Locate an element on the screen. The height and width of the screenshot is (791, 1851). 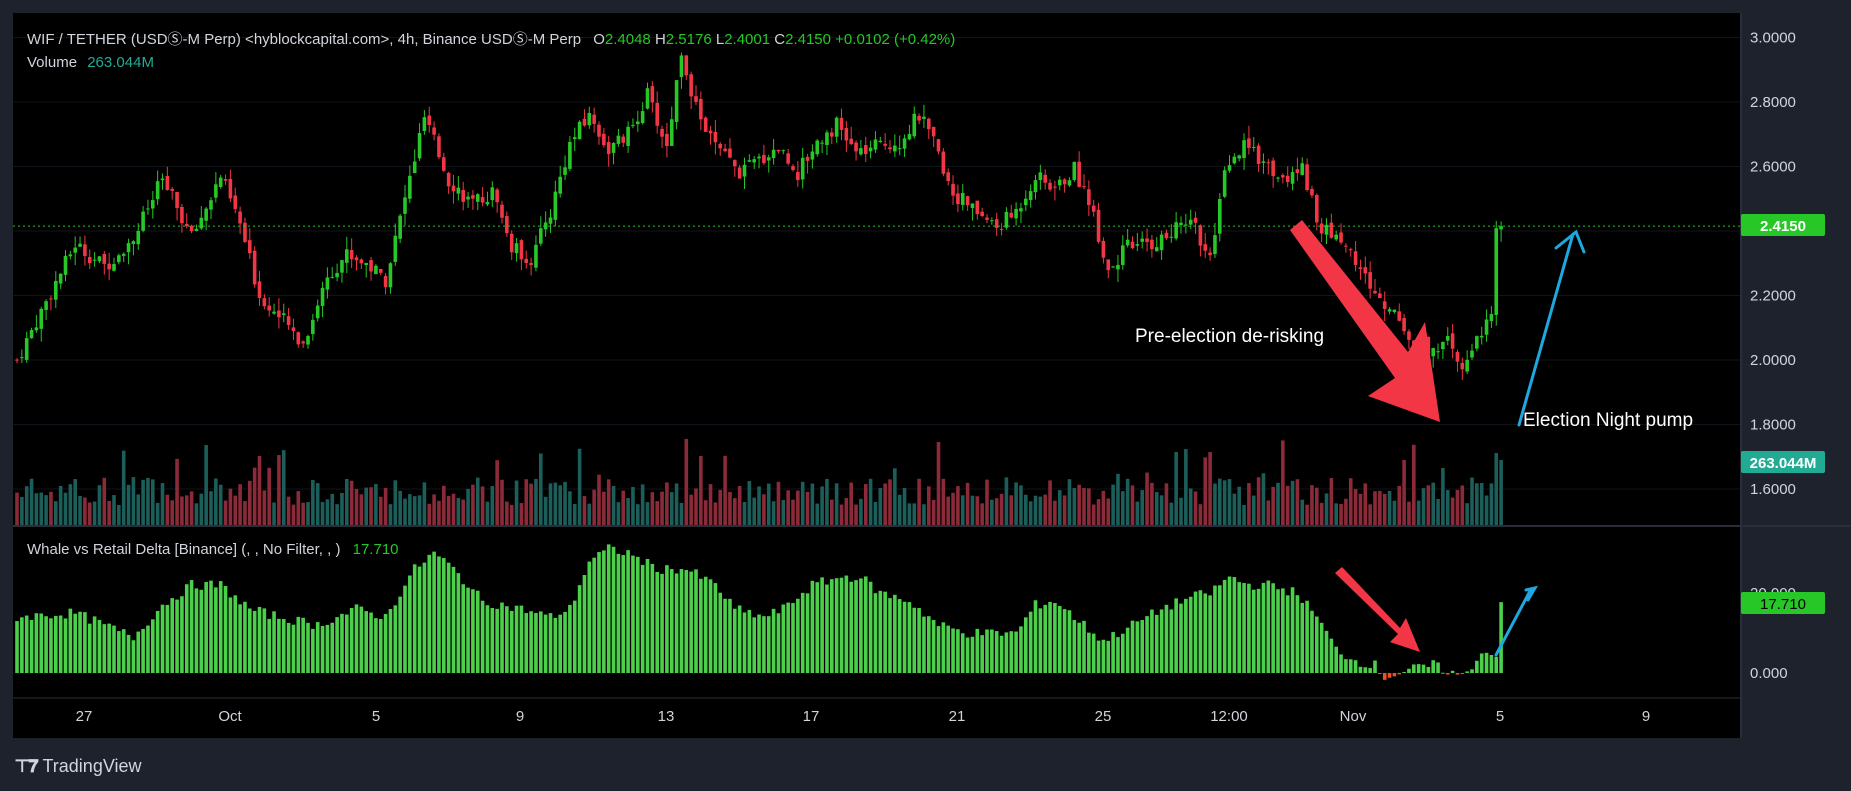
time-axis: 27 Oct 5 9 13 17 21 25 12:00 Nov 5 9 is located at coordinates (863, 716).